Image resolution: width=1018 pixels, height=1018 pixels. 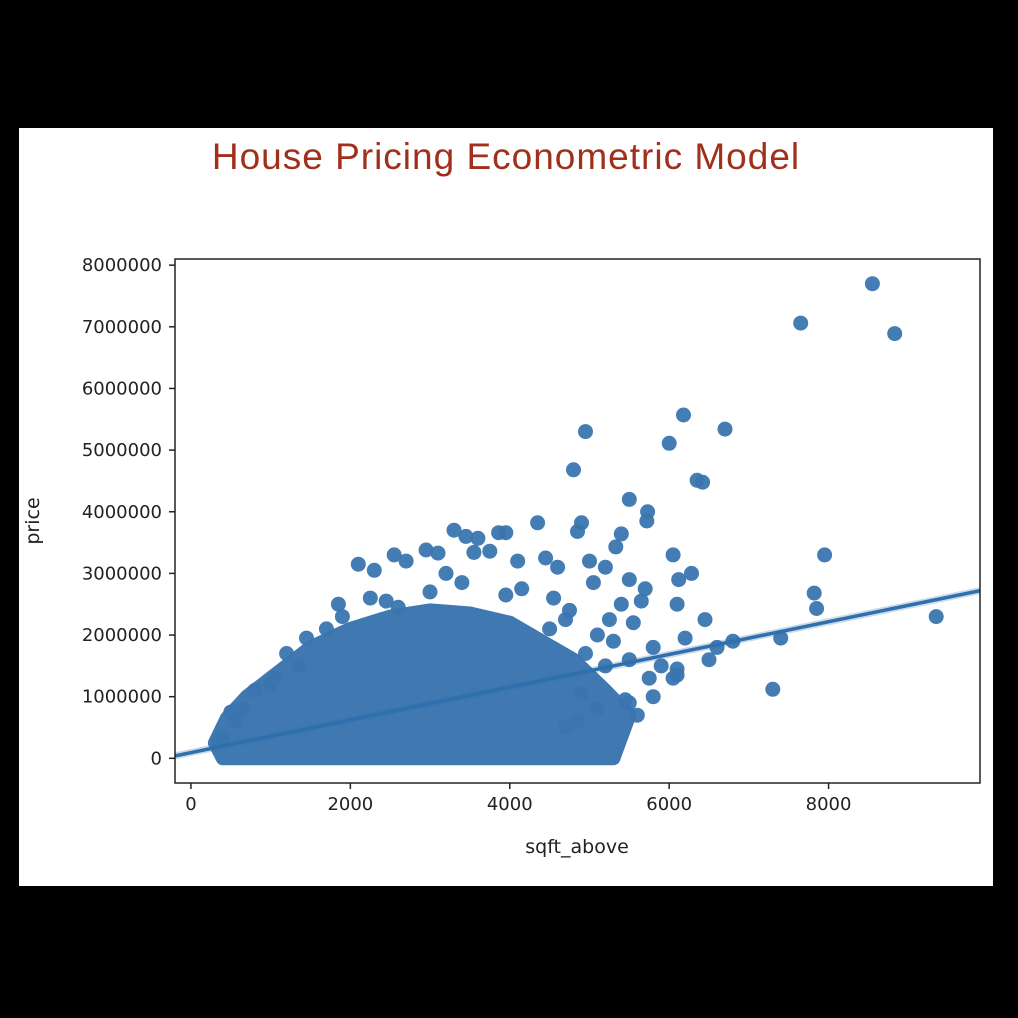 What do you see at coordinates (510, 804) in the screenshot?
I see `x-tick-label: 4000` at bounding box center [510, 804].